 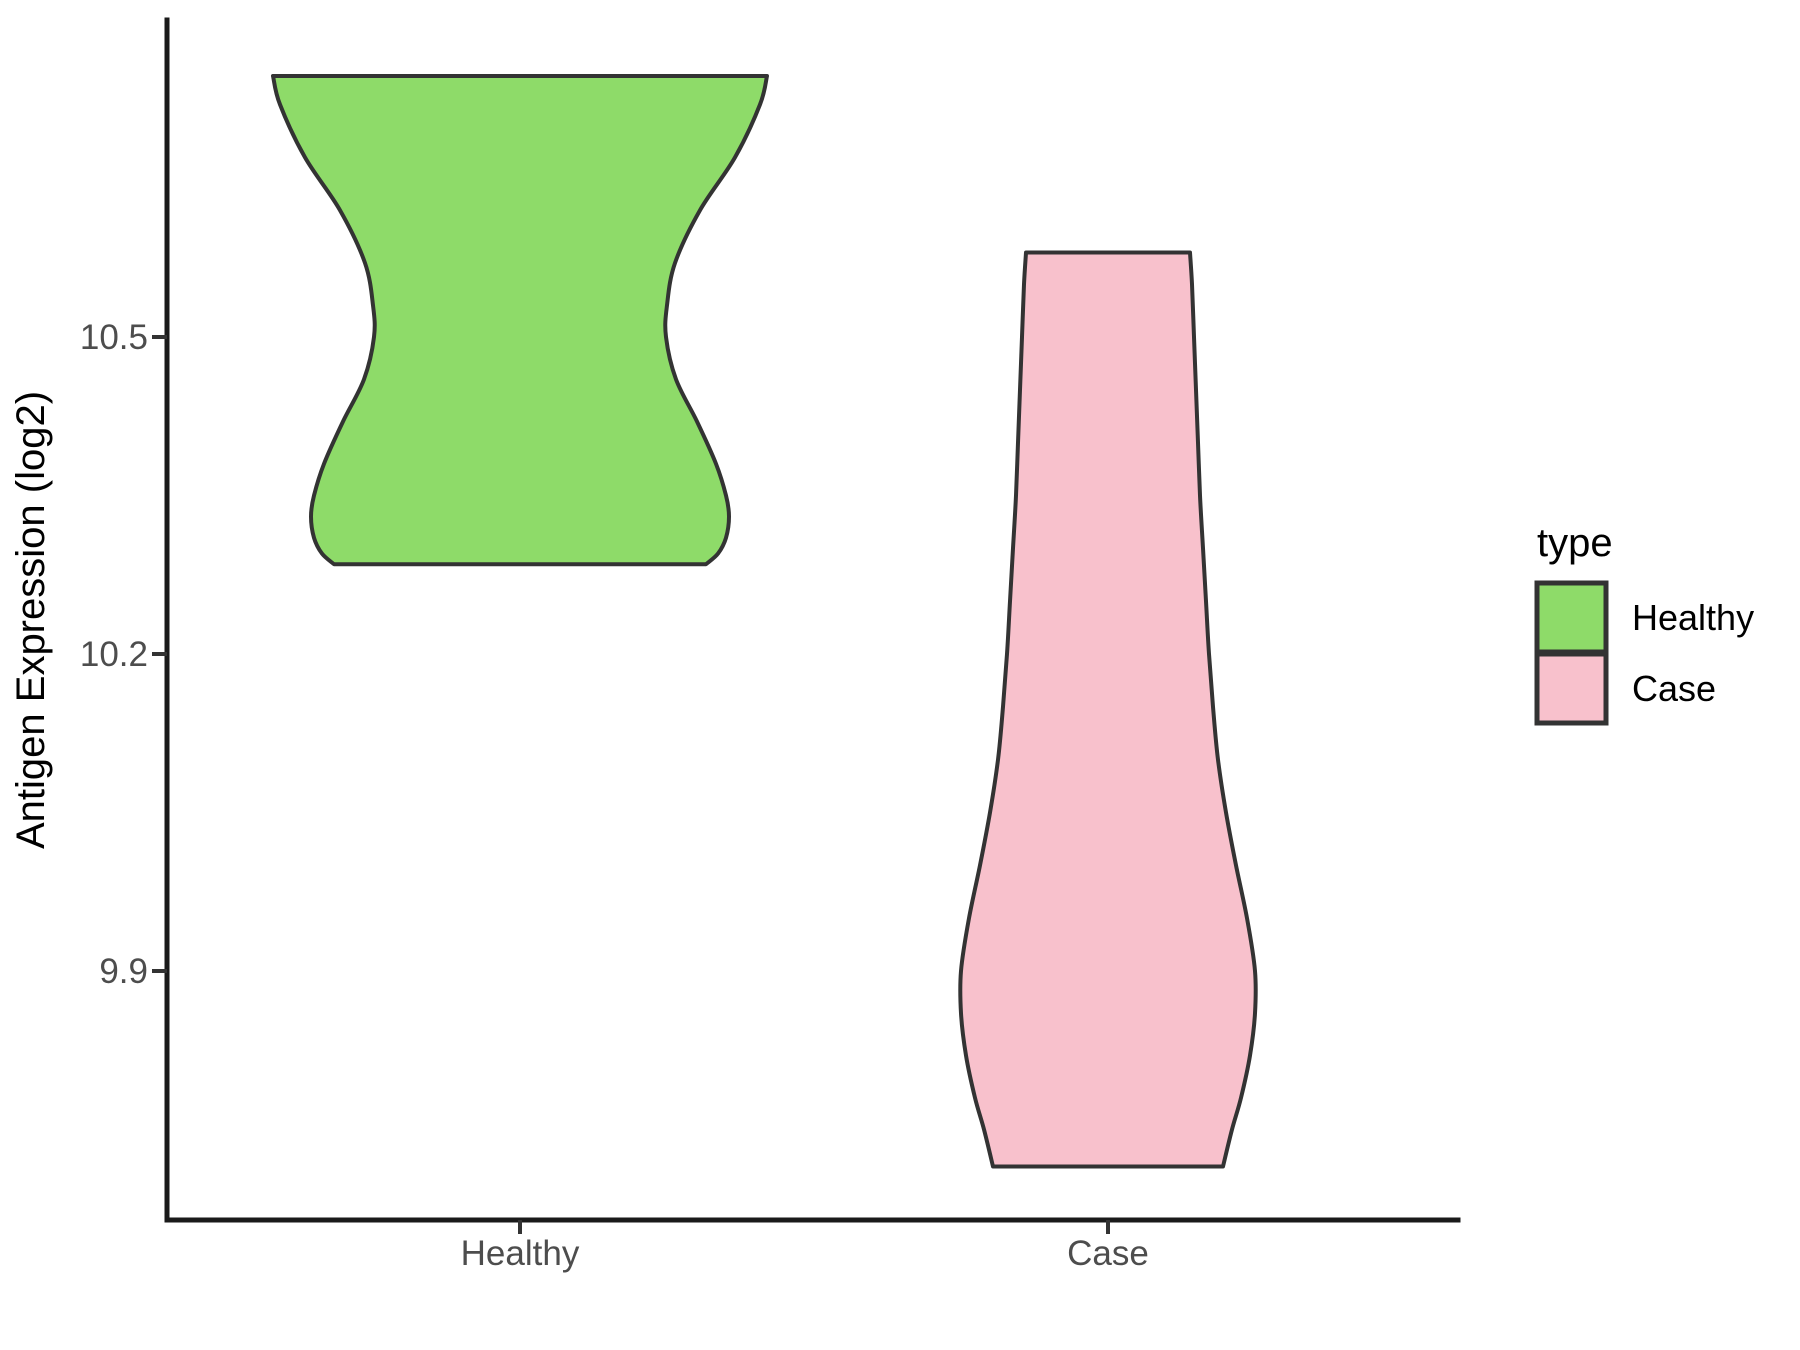 What do you see at coordinates (520, 1253) in the screenshot?
I see `x-category-label: Healthy` at bounding box center [520, 1253].